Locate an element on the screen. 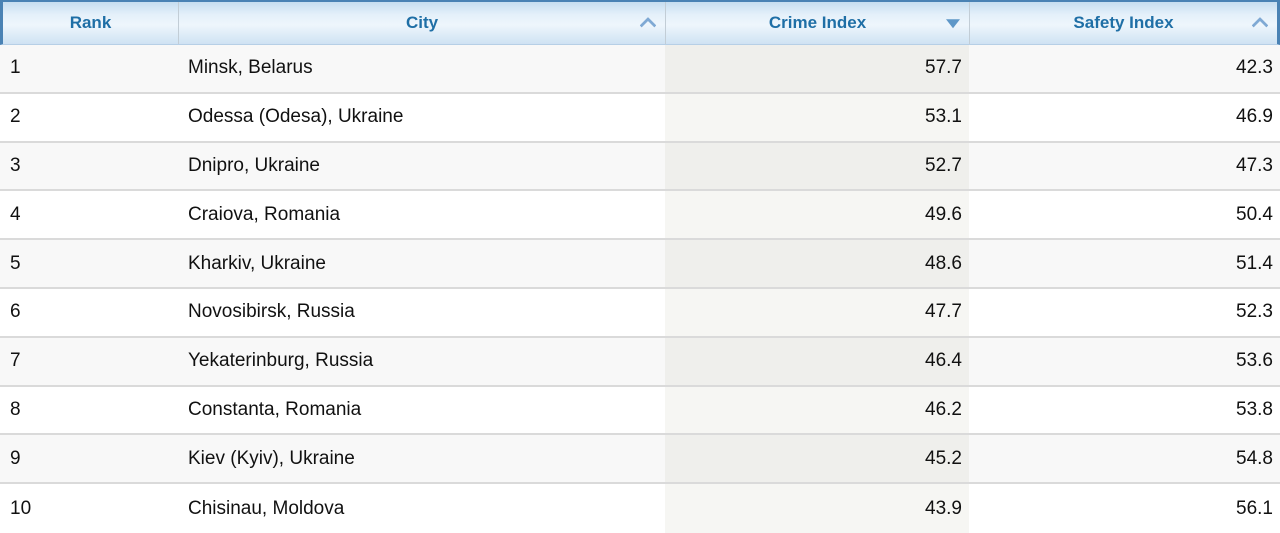  table-row: 3 Dnipro, Ukraine 52.7 47.3 is located at coordinates (640, 167).